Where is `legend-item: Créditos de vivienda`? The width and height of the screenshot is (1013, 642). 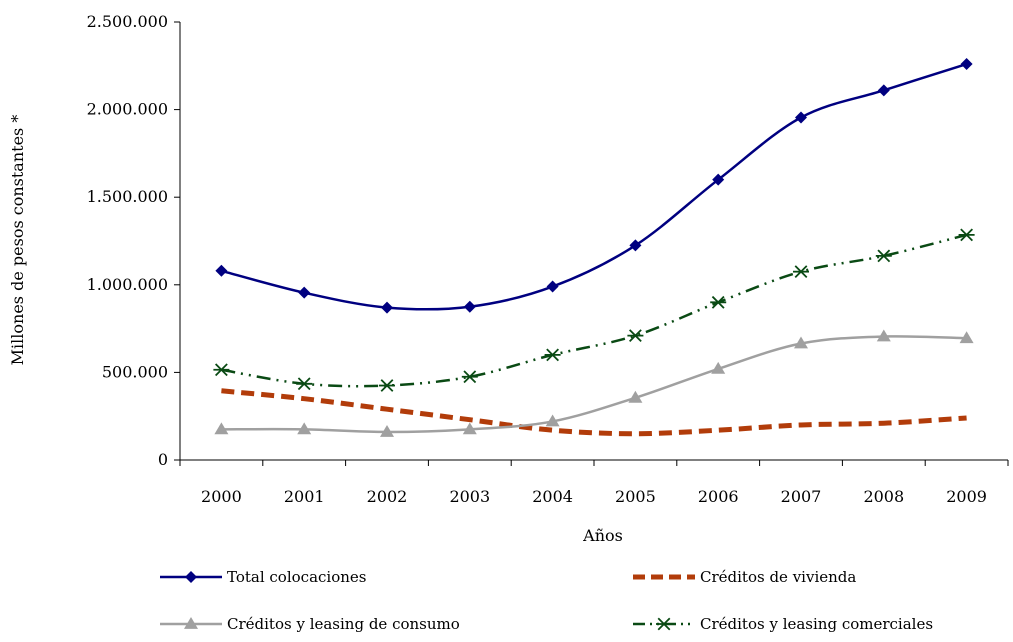 legend-item: Créditos de vivienda is located at coordinates (744, 577).